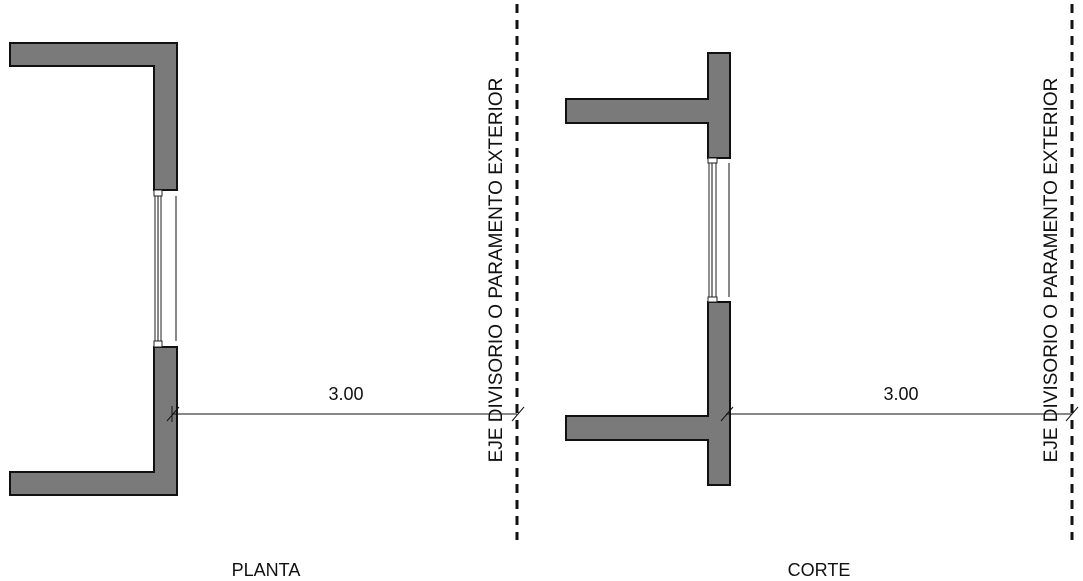 The height and width of the screenshot is (581, 1083). I want to click on plan-top-wall, so click(93, 116).